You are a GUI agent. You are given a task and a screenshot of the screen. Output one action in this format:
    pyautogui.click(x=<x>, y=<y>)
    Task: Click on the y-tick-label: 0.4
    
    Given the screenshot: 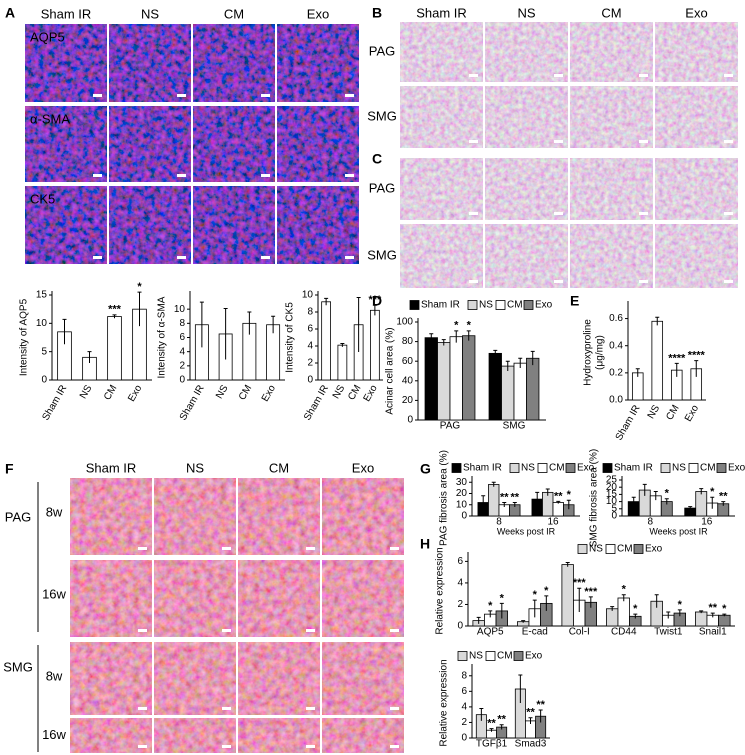 What is the action you would take?
    pyautogui.click(x=616, y=345)
    